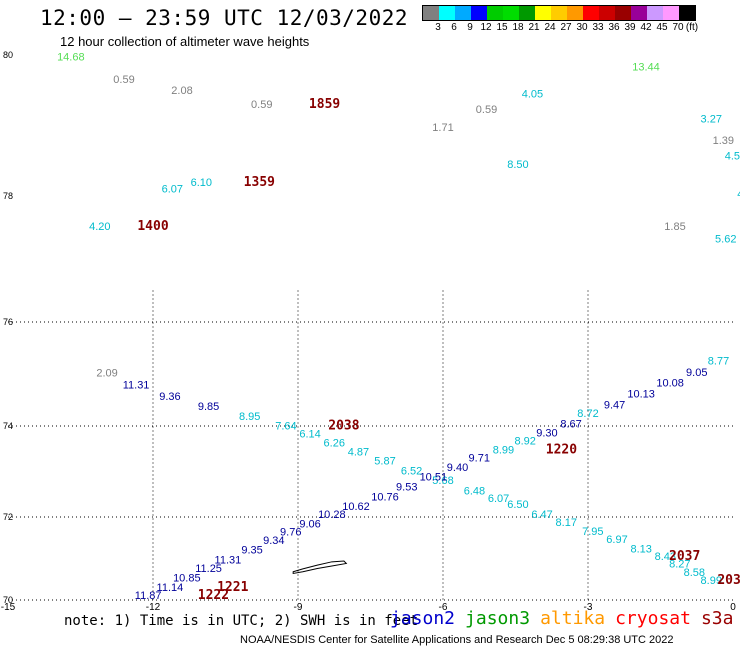  What do you see at coordinates (640, 549) in the screenshot?
I see `wave-height-label: 8.13` at bounding box center [640, 549].